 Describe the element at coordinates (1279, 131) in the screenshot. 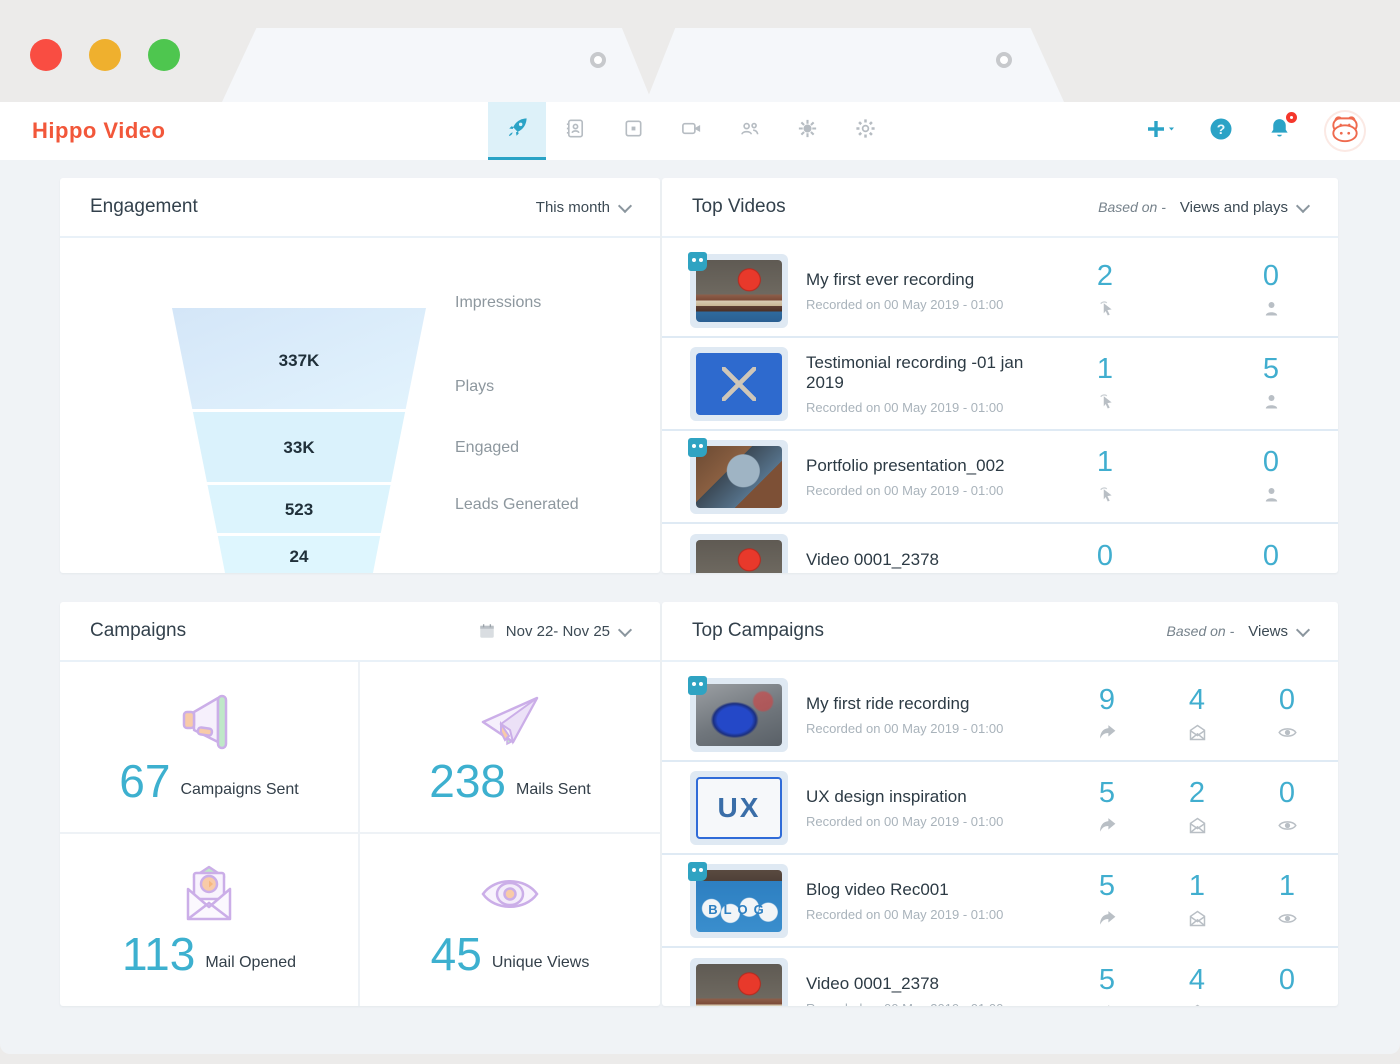

I see `bell-icon` at that location.